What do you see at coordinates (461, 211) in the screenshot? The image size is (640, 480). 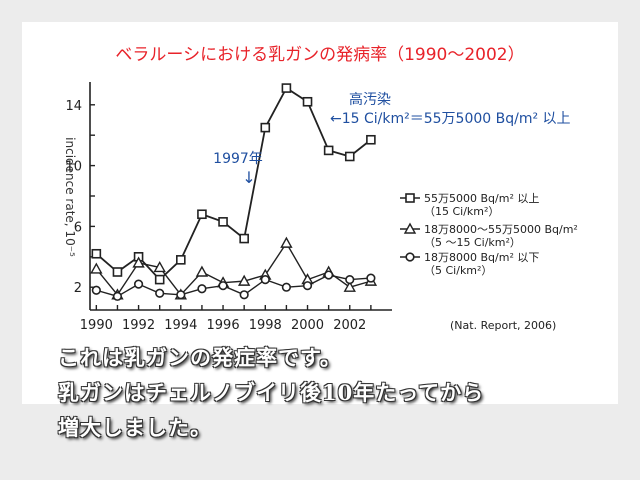 I see `legend-sublabel-1: （15 Ci/km²）` at bounding box center [461, 211].